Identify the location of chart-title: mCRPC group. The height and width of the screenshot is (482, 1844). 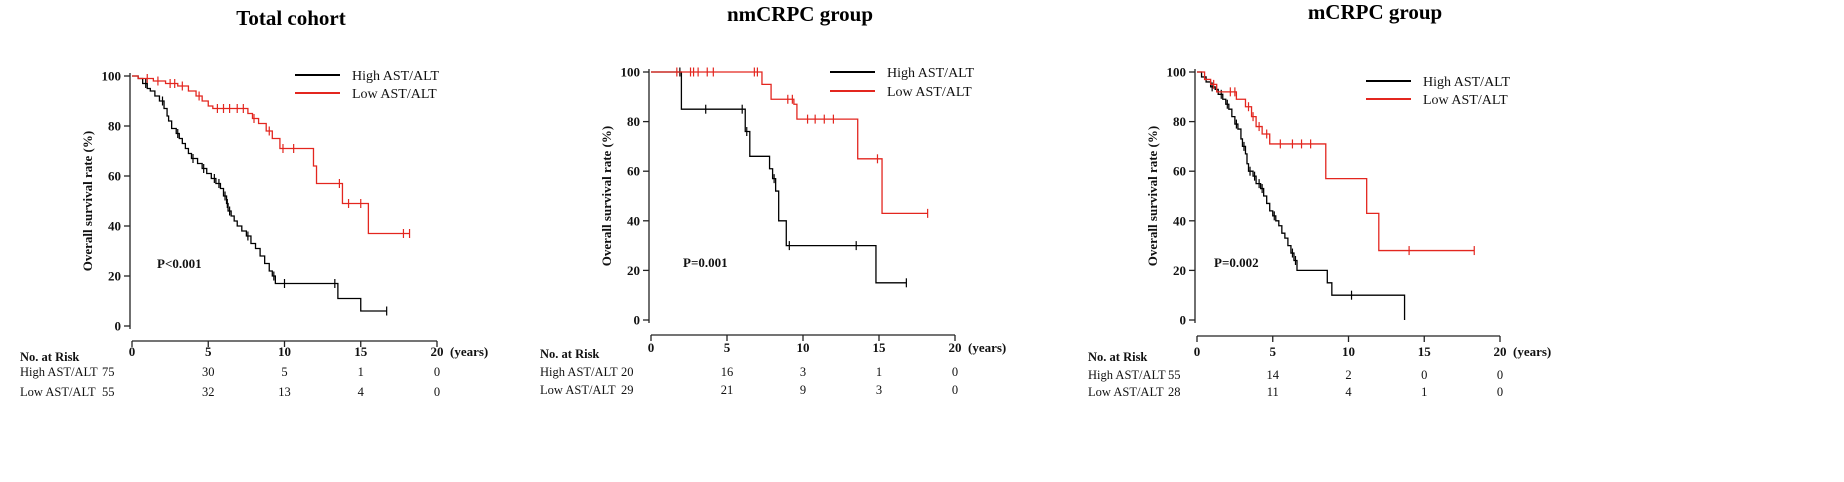
(1375, 12).